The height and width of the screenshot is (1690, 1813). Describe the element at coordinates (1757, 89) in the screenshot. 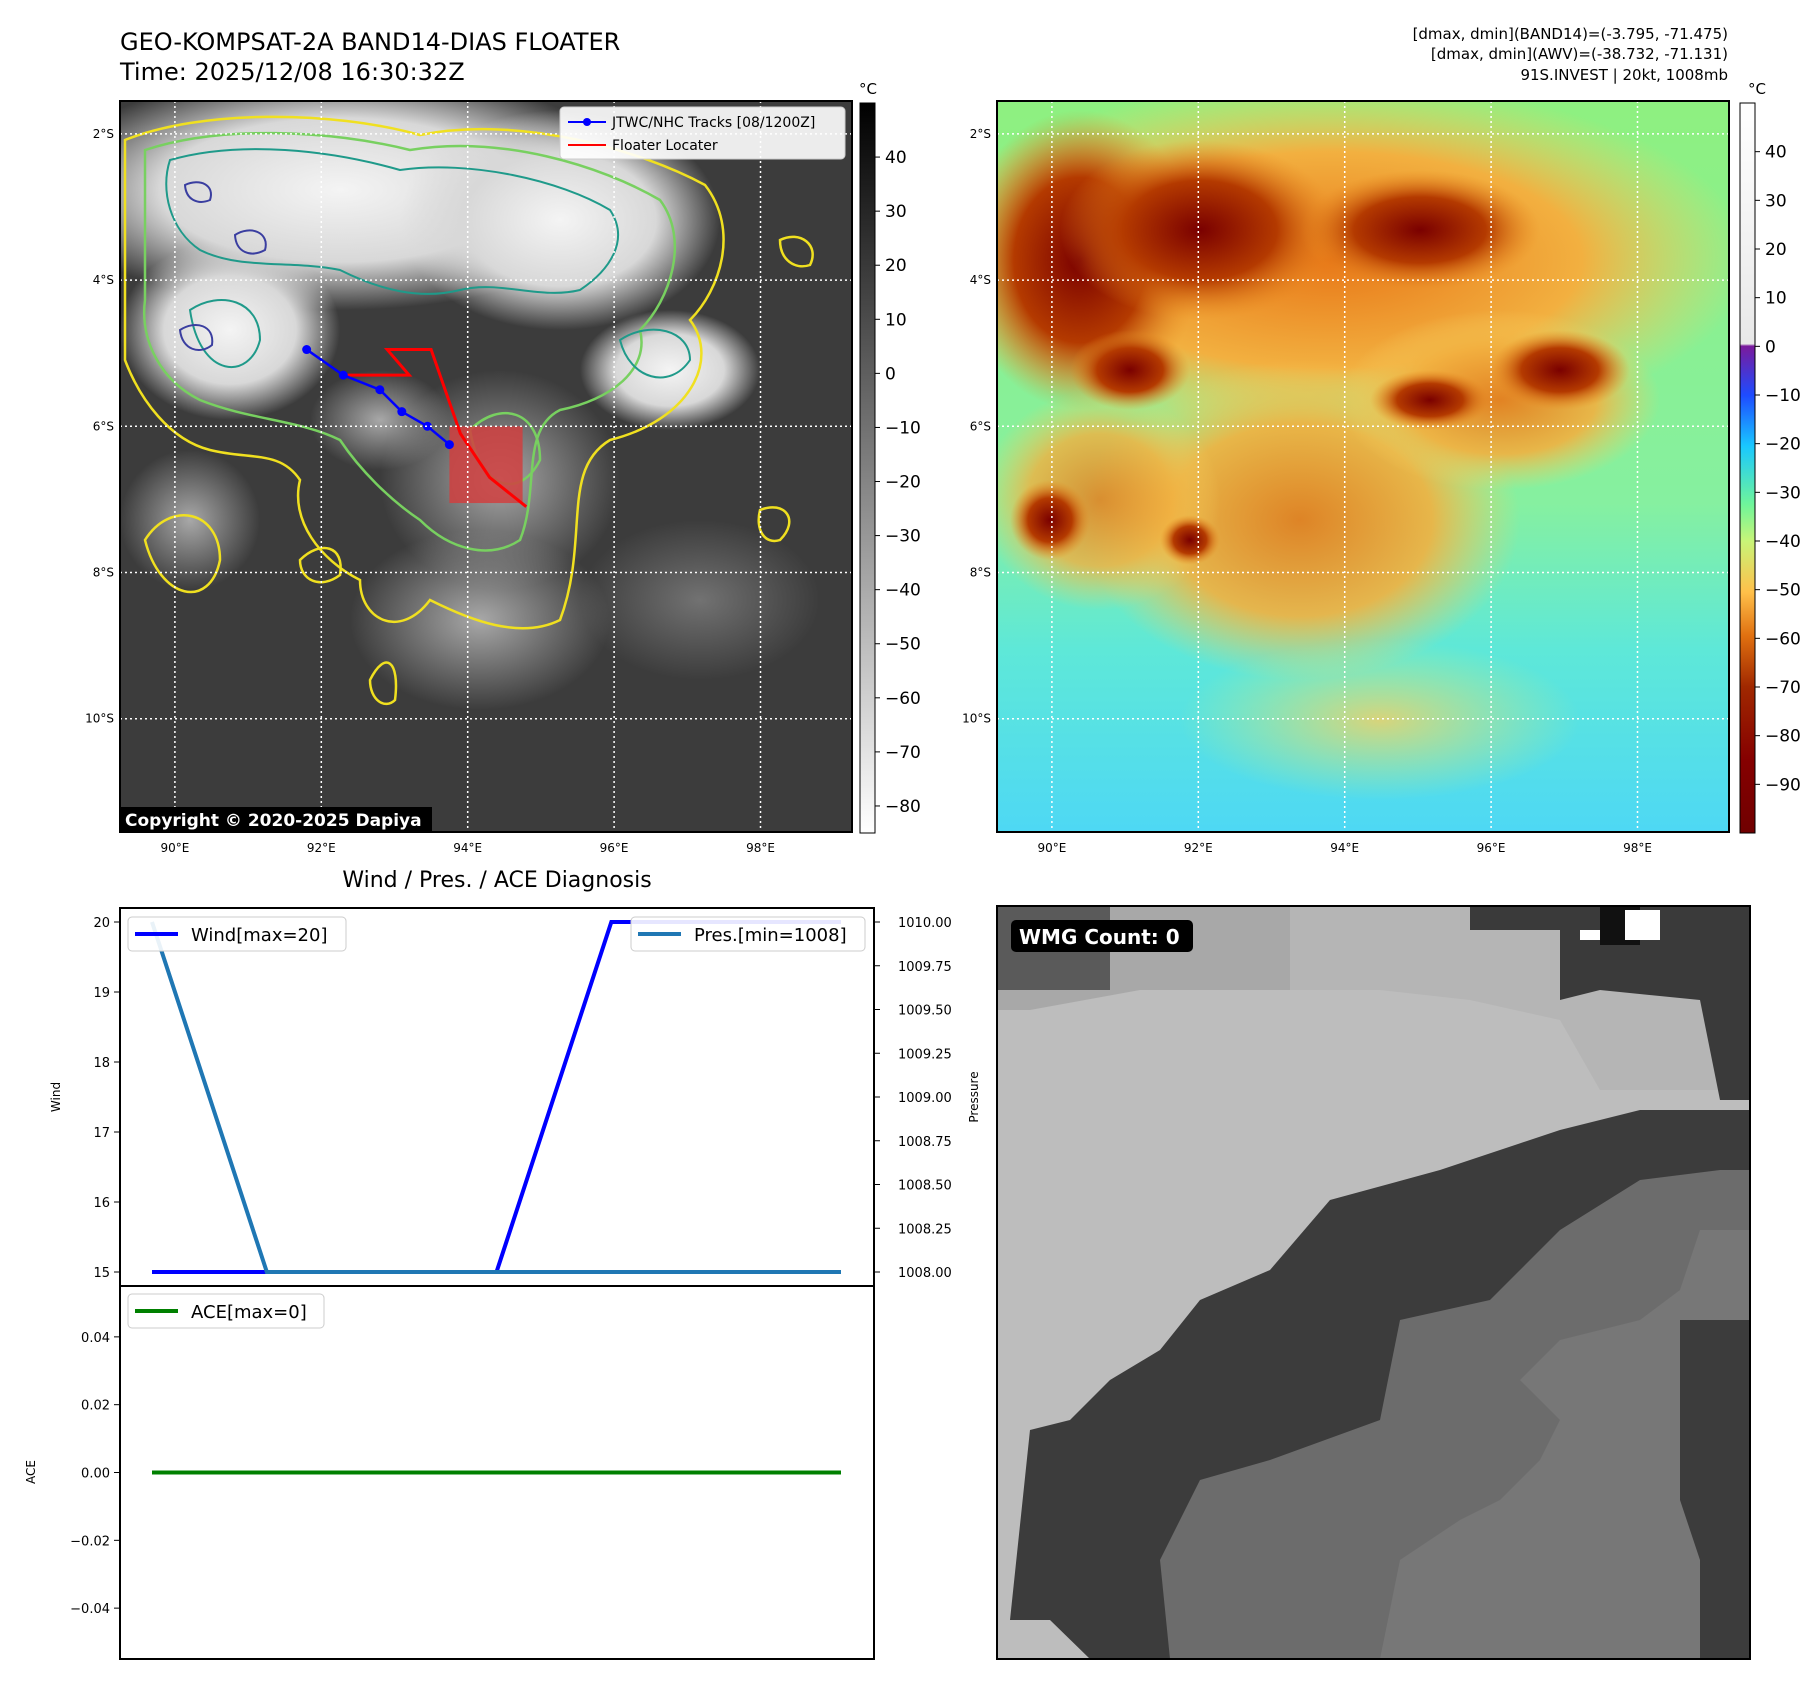

I see `awv-colorbar-unit: °C` at that location.